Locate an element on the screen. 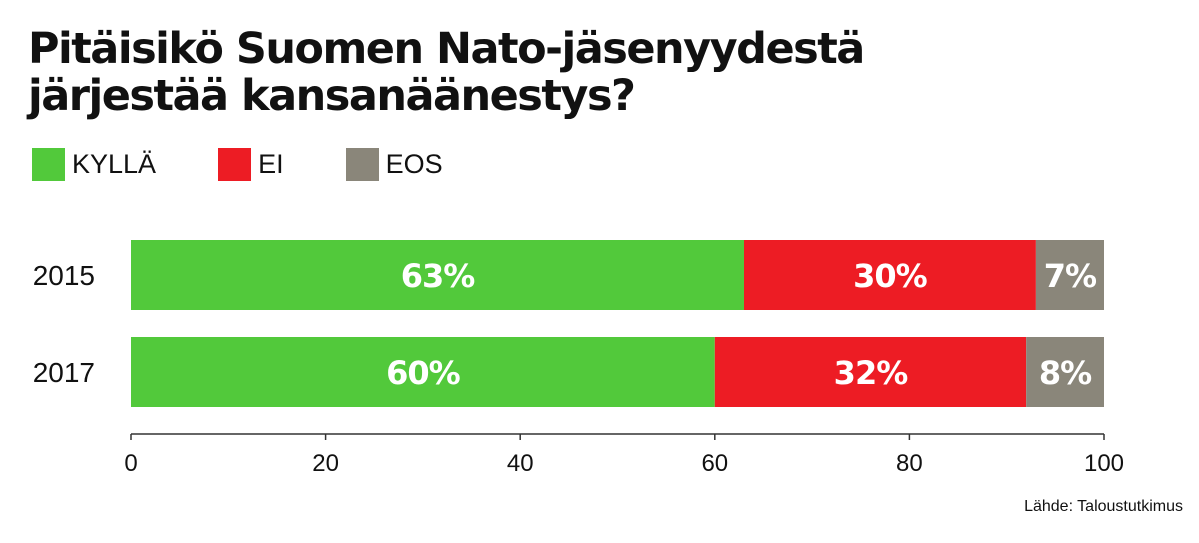 This screenshot has height=543, width=1199. category-label-2017: 2017 is located at coordinates (64, 372).